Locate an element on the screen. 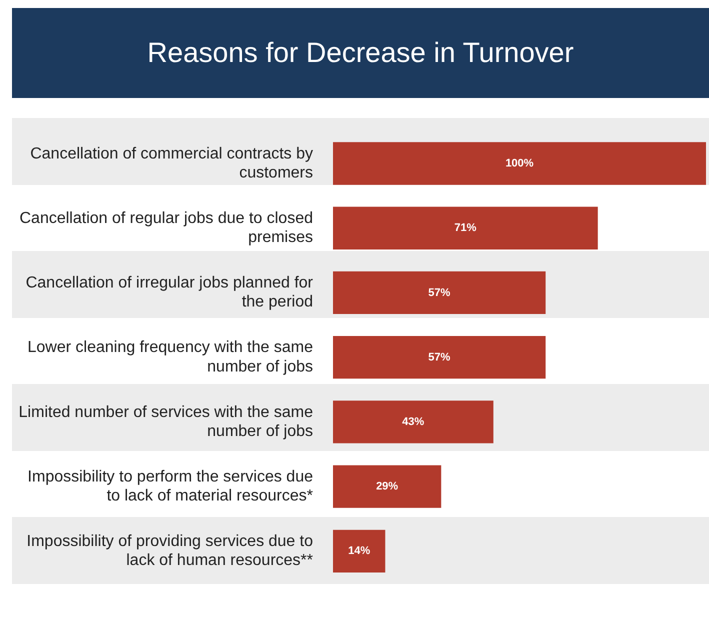 The height and width of the screenshot is (629, 709). y-tick-label: Cancellation of irregular jobs planned for the period is located at coordinates (170, 292).